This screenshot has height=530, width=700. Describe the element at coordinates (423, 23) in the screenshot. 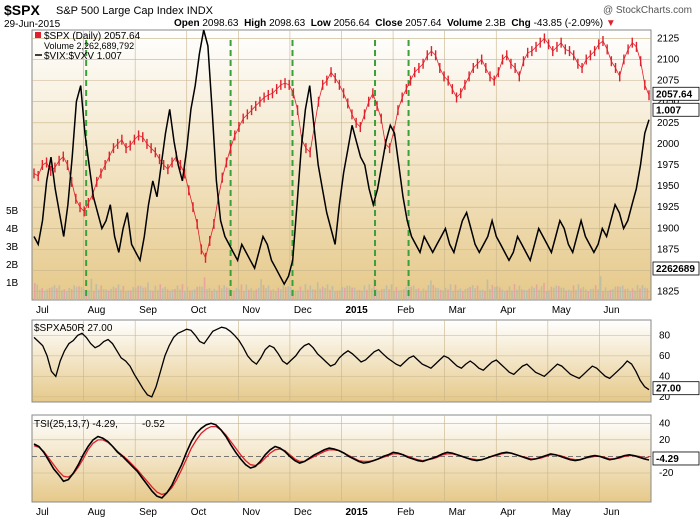

I see `close-value: 2057.64` at that location.